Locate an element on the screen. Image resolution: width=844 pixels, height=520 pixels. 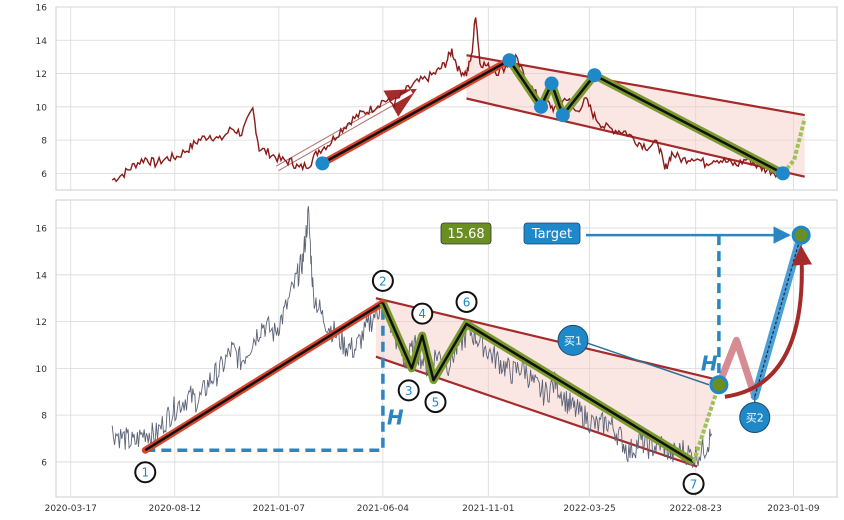
top-up-arrow-inner is located at coordinates (344, 130).